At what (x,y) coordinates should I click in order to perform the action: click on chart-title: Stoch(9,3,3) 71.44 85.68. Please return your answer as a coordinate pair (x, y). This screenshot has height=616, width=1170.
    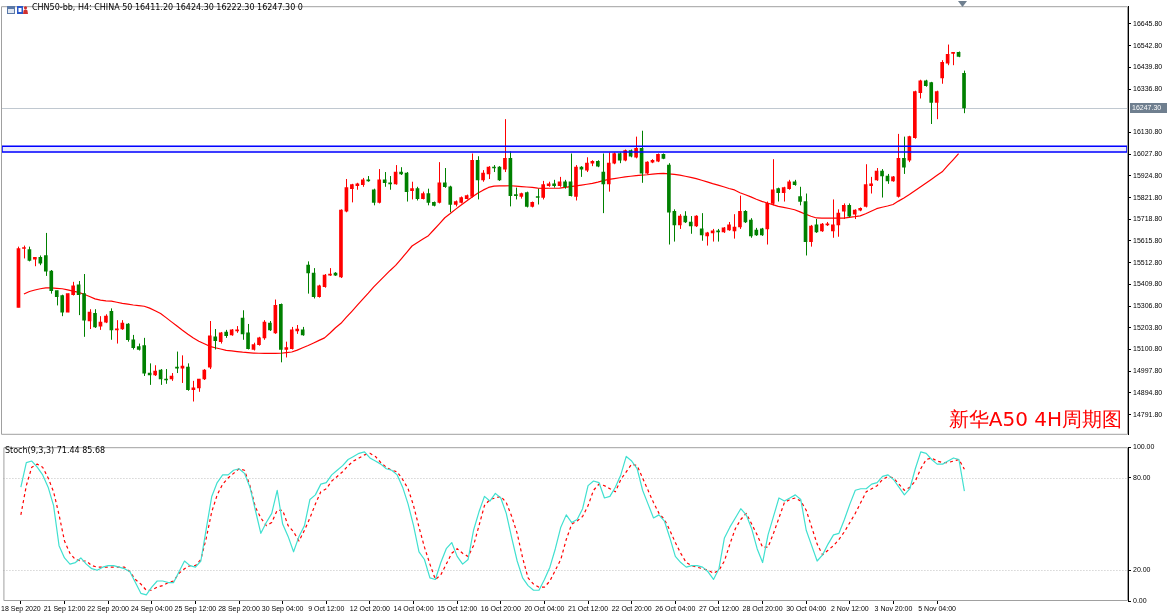
    Looking at the image, I should click on (55, 451).